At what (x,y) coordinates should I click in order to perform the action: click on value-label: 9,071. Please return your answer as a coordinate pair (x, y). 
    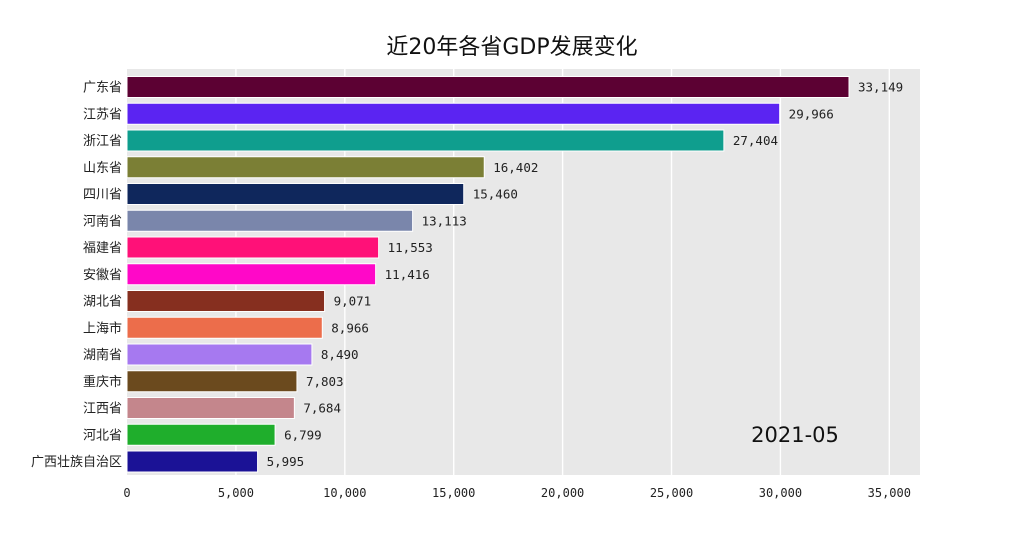
    Looking at the image, I should click on (353, 301).